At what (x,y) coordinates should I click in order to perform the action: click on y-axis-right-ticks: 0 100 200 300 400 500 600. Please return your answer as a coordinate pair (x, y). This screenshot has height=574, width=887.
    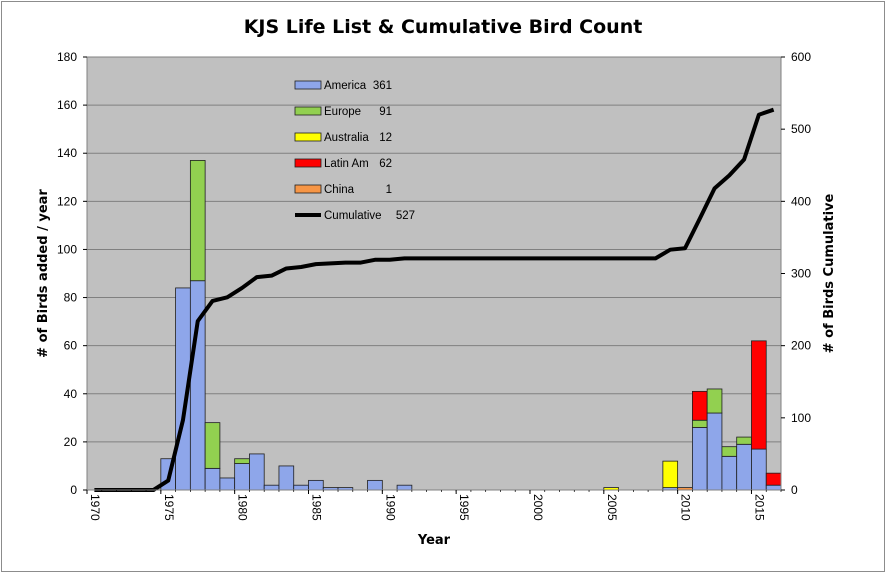
    Looking at the image, I should click on (796, 273).